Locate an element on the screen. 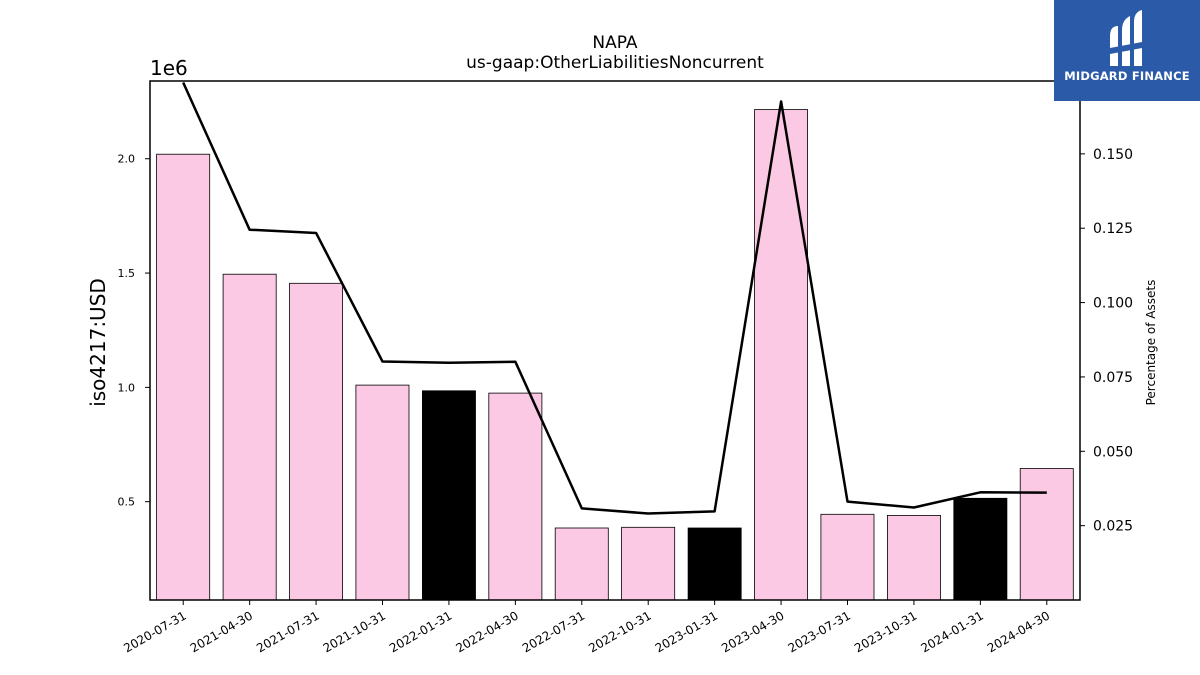 This screenshot has width=1200, height=675. x-tick-label: 2023-01-31 is located at coordinates (686, 631).